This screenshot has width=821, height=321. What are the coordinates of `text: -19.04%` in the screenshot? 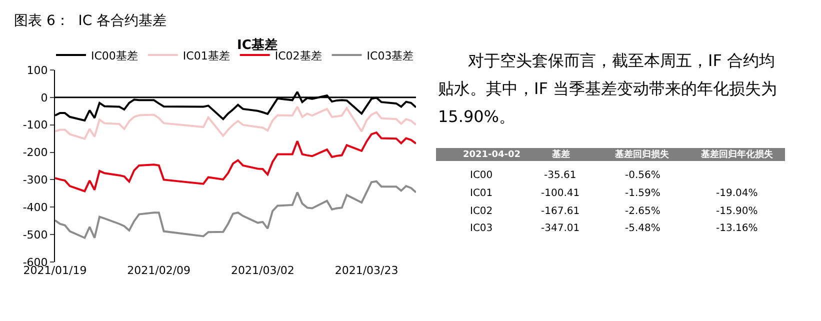 It's located at (737, 193).